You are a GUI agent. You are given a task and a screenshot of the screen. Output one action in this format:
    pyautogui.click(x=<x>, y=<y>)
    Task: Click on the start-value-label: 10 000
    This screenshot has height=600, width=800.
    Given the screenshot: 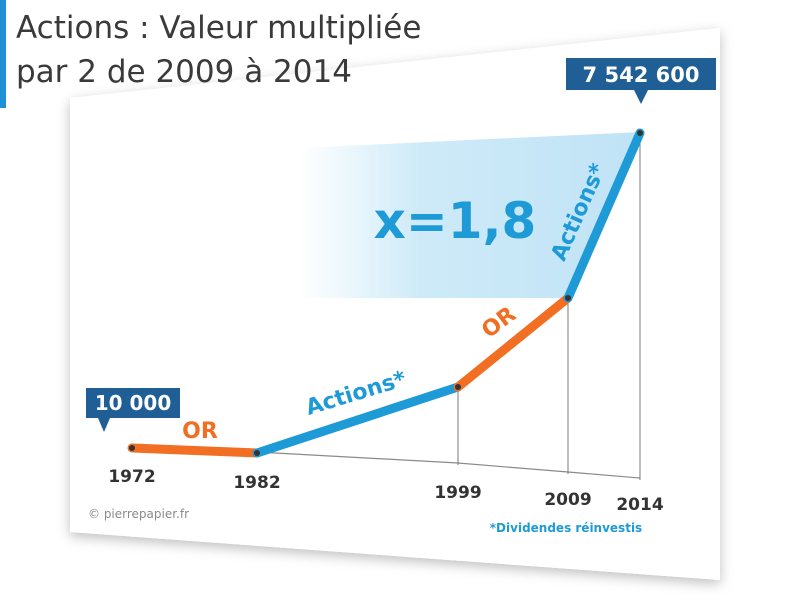 What is the action you would take?
    pyautogui.click(x=133, y=403)
    